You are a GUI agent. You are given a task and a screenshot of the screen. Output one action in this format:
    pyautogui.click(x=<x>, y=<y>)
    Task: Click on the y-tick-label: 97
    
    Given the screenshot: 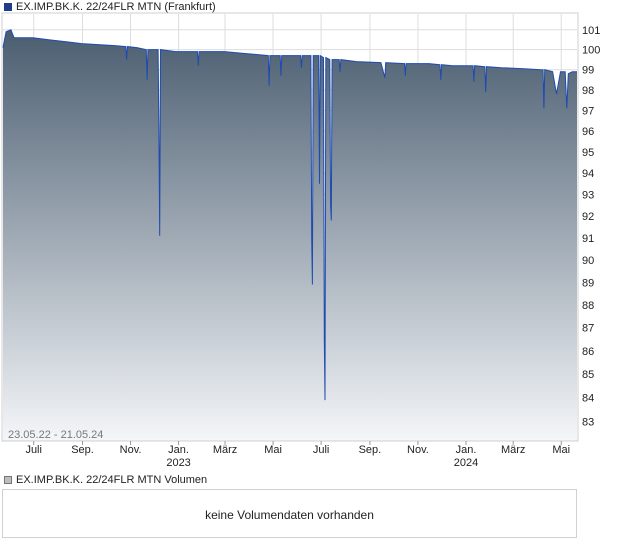 What is the action you would take?
    pyautogui.click(x=588, y=111)
    